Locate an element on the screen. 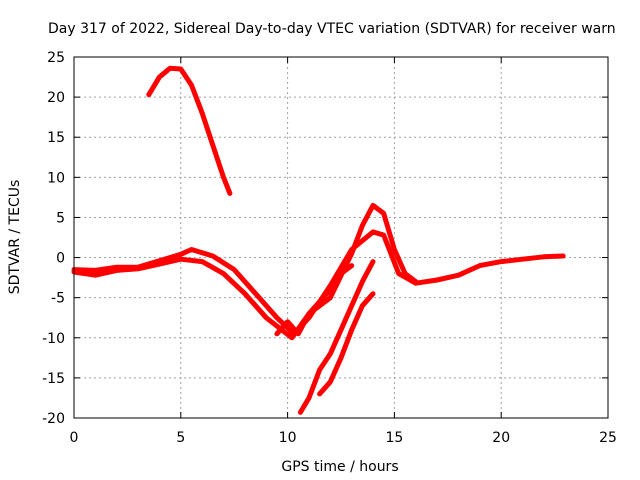 Image resolution: width=640 pixels, height=480 pixels. y-tick-label: -20 is located at coordinates (53, 419).